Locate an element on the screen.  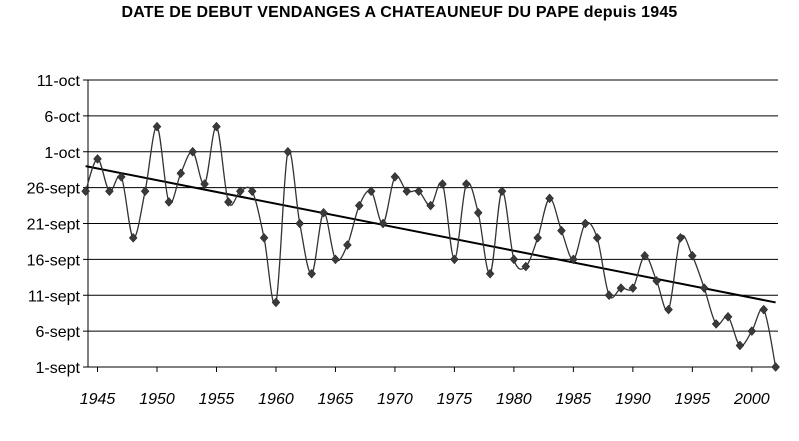
x-tick-label: 2000 is located at coordinates (751, 399).